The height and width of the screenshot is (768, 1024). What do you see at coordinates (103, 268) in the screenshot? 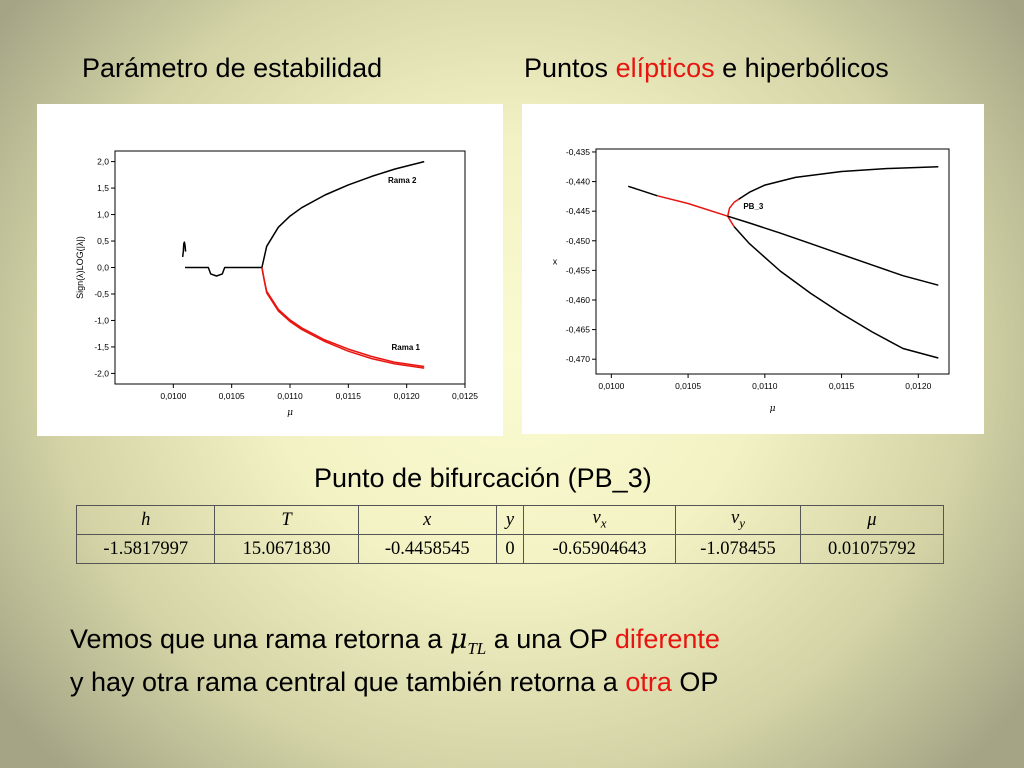
I see `y-tick-label: 0,0` at bounding box center [103, 268].